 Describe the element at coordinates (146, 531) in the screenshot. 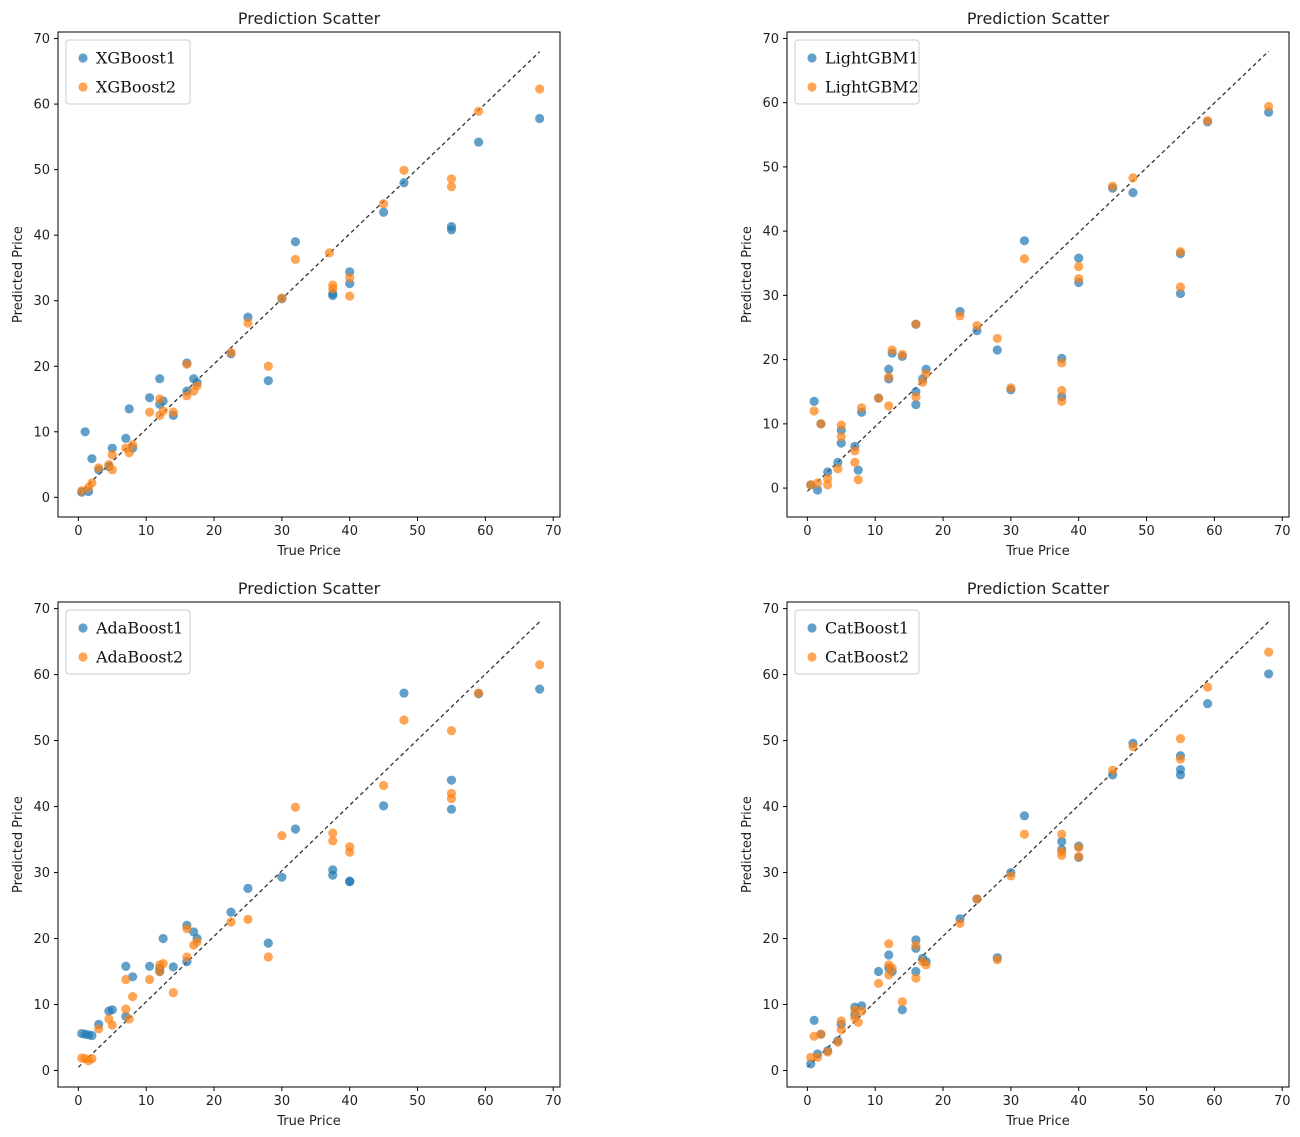

I see `x-tick-label: 10` at that location.